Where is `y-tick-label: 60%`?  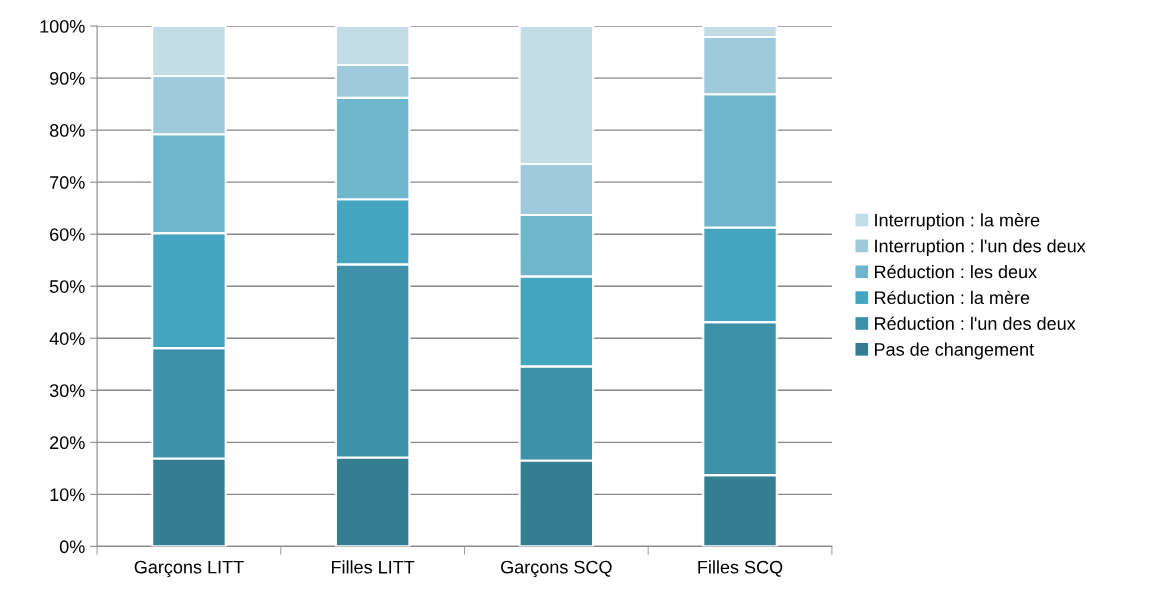
y-tick-label: 60% is located at coordinates (67, 234).